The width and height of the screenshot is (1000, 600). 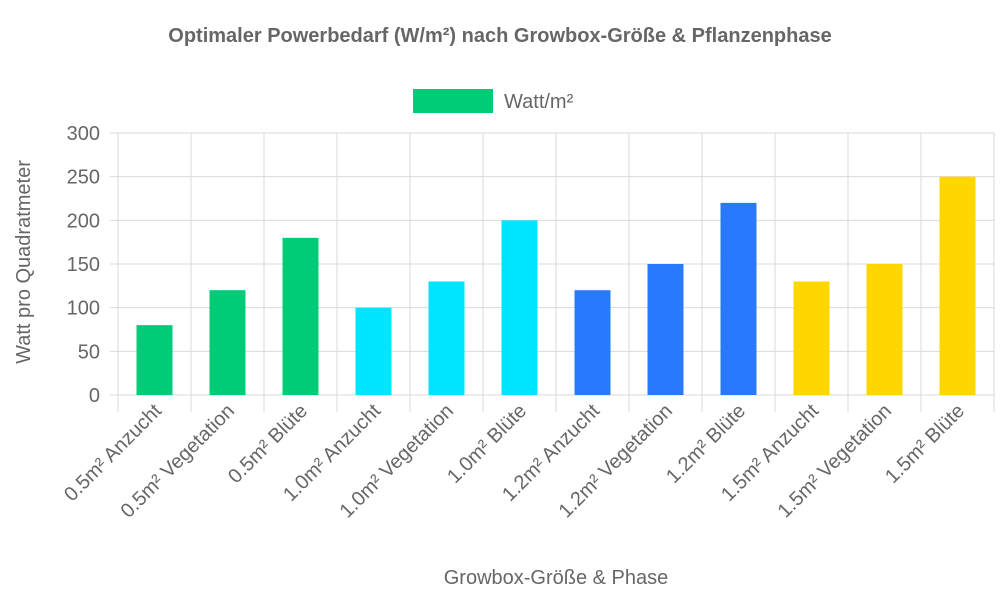 I want to click on y-tick-label: 50, so click(x=89, y=352).